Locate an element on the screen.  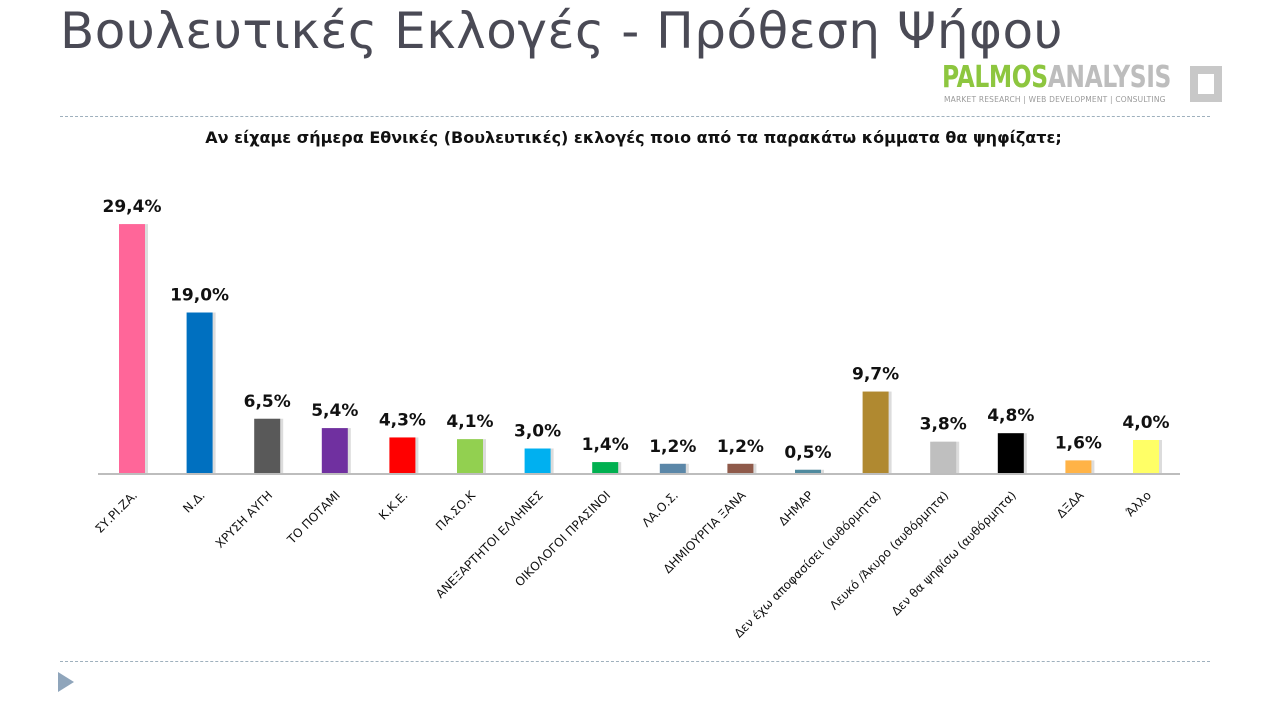
logo-name-part2: ANALYSIS is located at coordinates (1109, 77).